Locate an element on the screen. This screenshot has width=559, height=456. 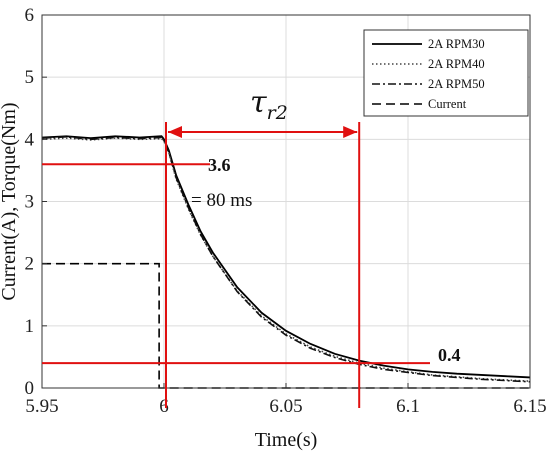
y-tick-label: 0 is located at coordinates (30, 388).